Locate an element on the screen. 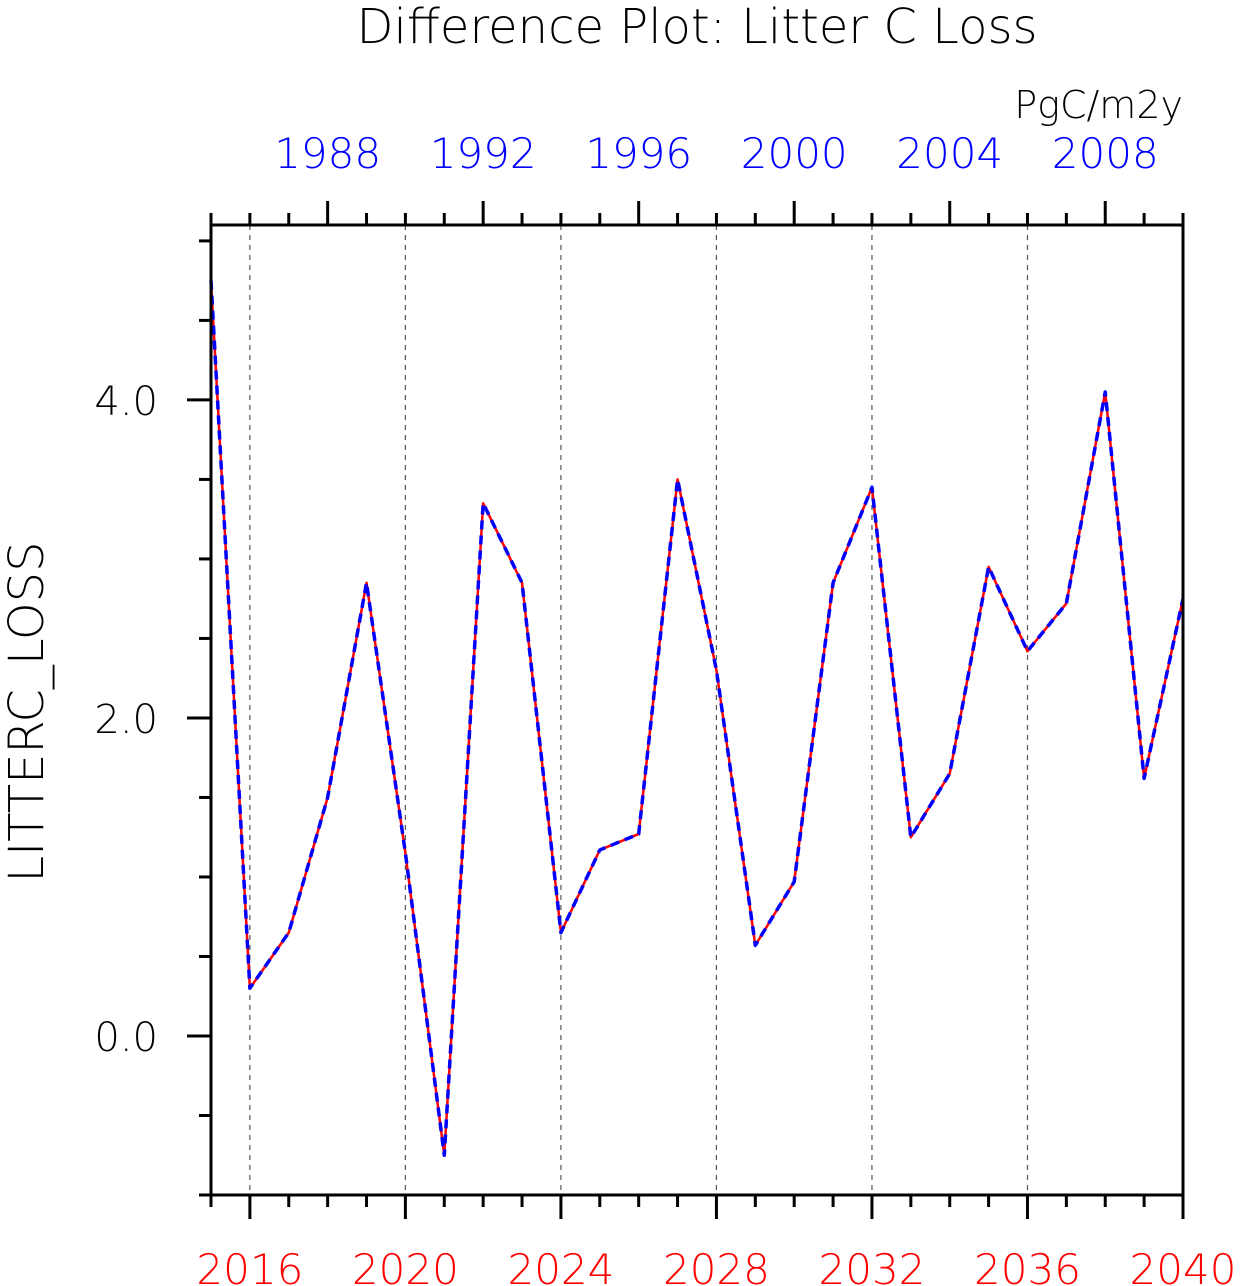 This screenshot has width=1241, height=1286. left-tick-label: 2.0 is located at coordinates (126, 720).